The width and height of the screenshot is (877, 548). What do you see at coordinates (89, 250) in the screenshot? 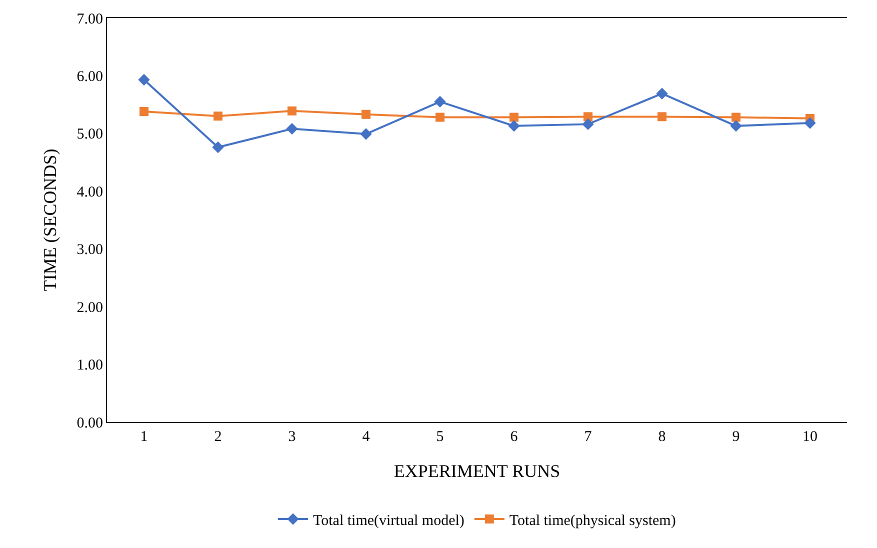
I see `y-tick-label: 3.00` at bounding box center [89, 250].